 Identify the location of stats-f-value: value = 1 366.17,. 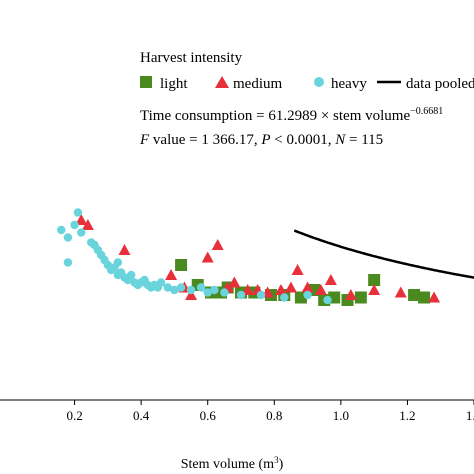
(205, 140).